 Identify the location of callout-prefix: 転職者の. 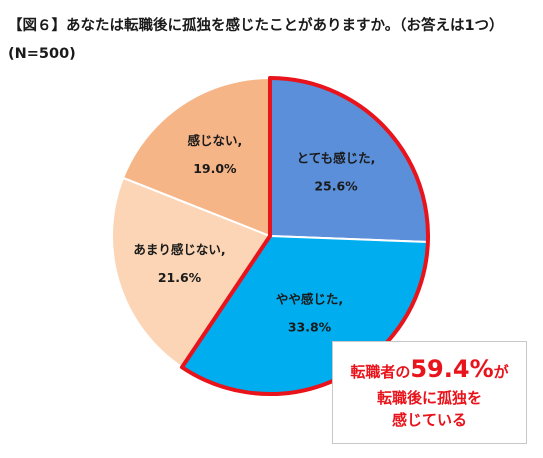
(380, 372).